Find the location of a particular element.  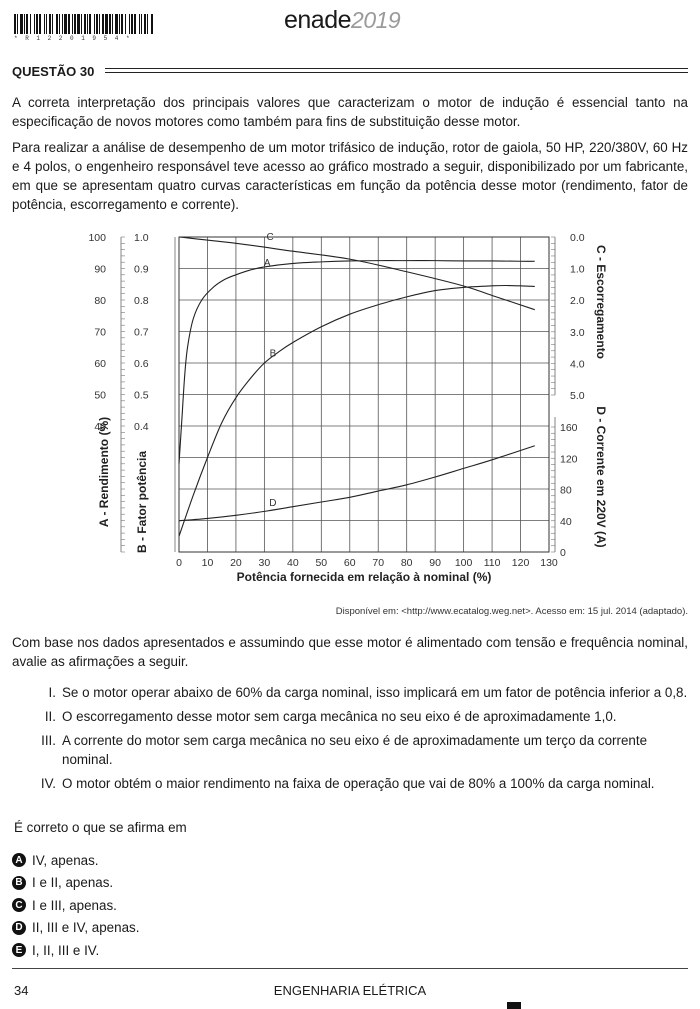

x-tick-label: 0 is located at coordinates (179, 563).